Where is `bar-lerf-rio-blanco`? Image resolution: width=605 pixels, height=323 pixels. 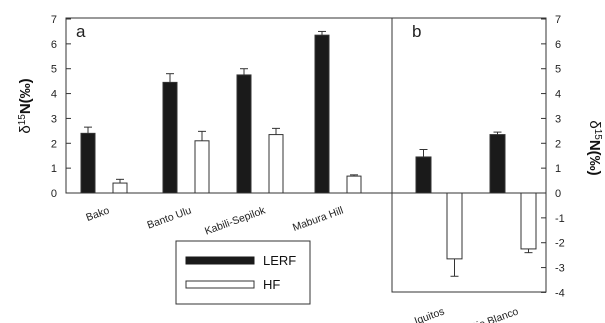 bar-lerf-rio-blanco is located at coordinates (497, 164).